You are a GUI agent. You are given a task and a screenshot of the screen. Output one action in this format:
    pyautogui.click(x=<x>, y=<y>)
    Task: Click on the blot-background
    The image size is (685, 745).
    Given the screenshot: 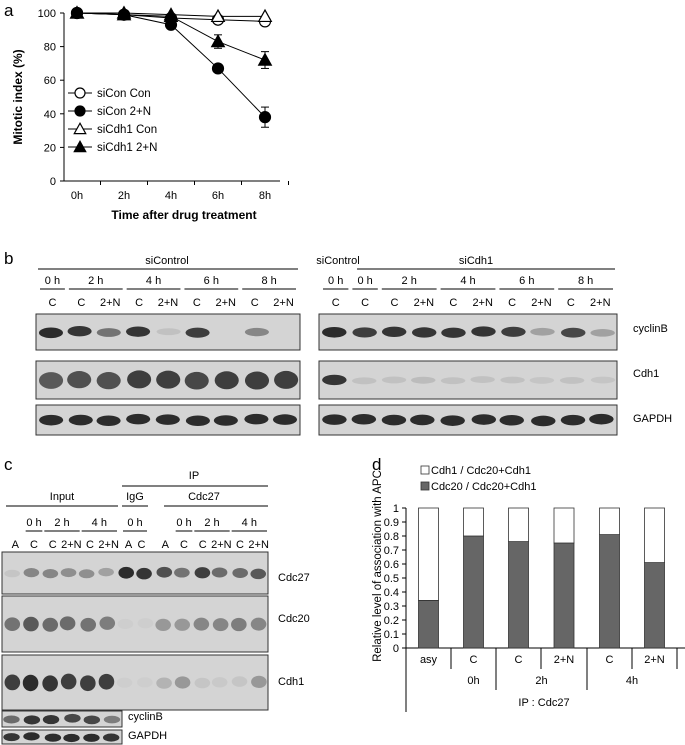 What is the action you would take?
    pyautogui.click(x=135, y=573)
    